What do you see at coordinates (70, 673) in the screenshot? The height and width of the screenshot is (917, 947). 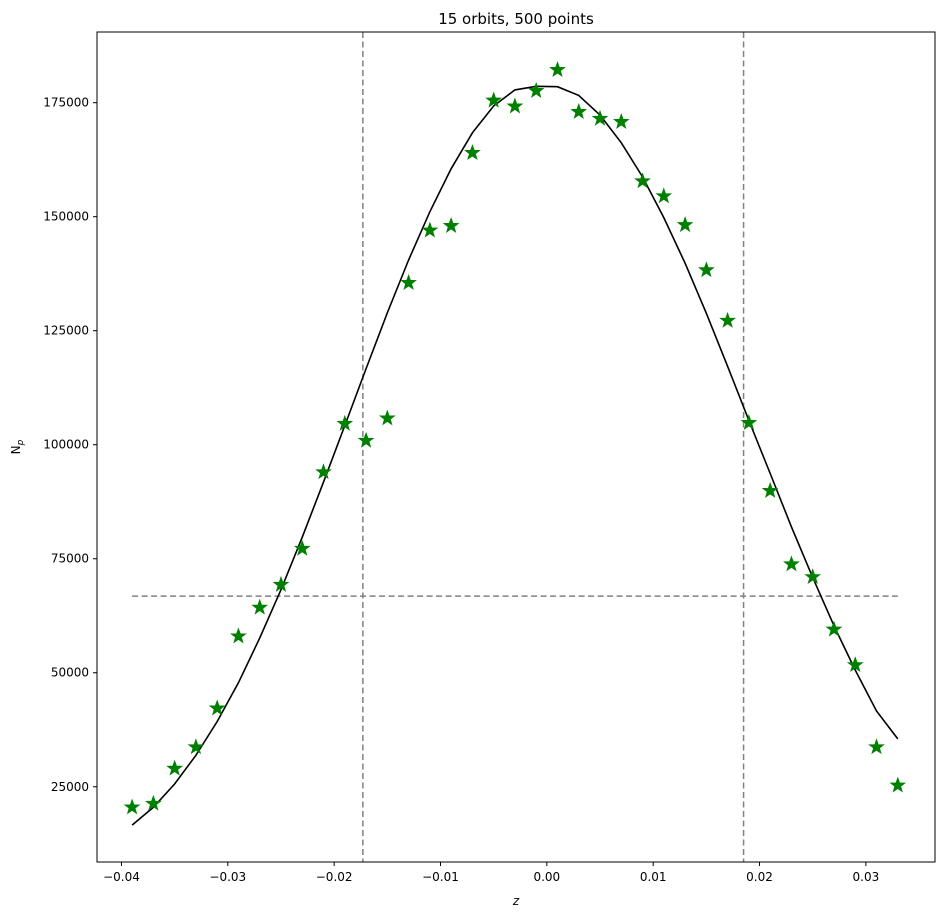 I see `y-tick-label: 50000` at bounding box center [70, 673].